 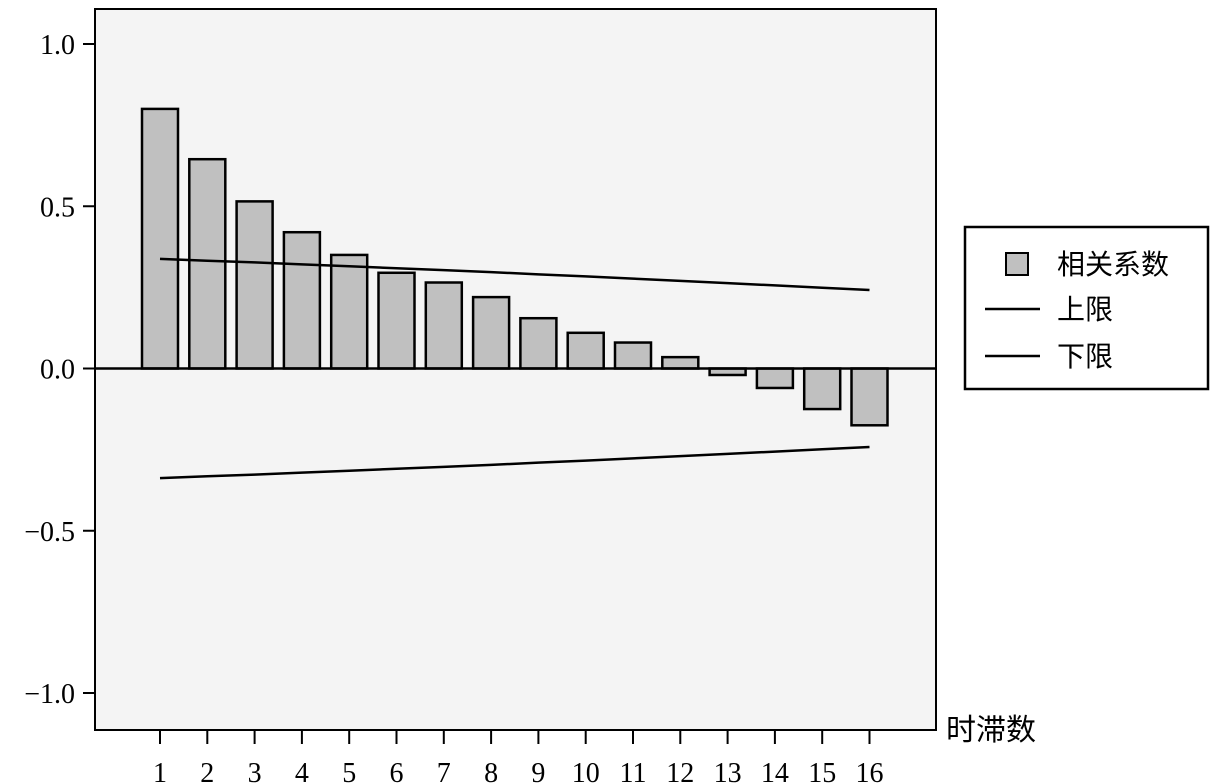 I want to click on legend-label-bars: 相关系数, so click(x=1113, y=264).